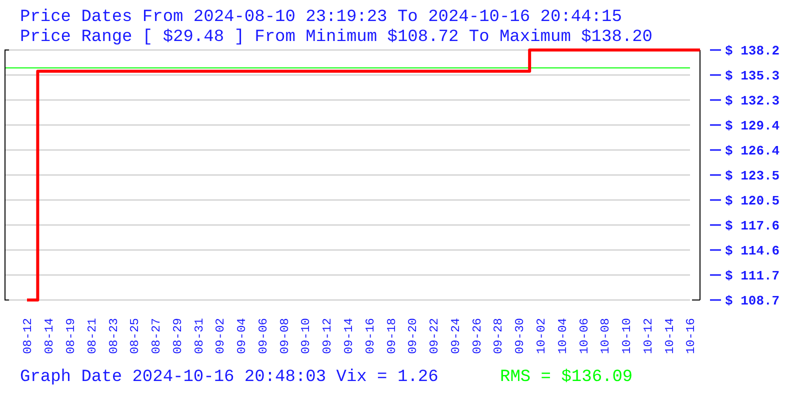 The image size is (800, 400). I want to click on y-tick-label: $ 117.6, so click(752, 226).